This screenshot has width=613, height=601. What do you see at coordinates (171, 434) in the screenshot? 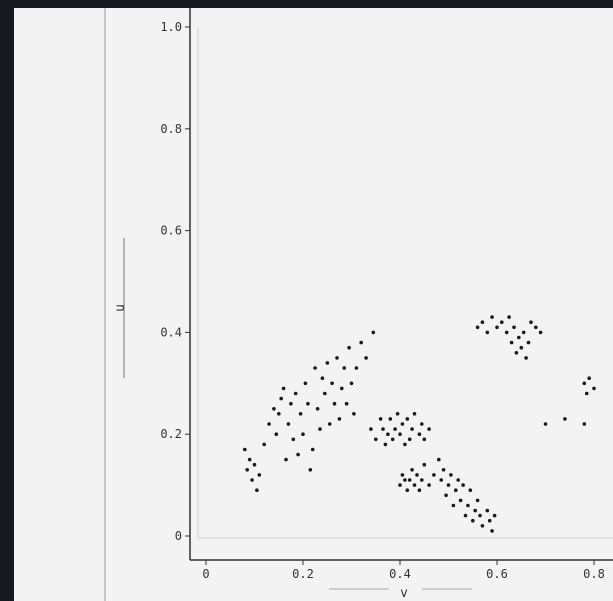
I see `y-tick-label: 0.2` at bounding box center [171, 434].